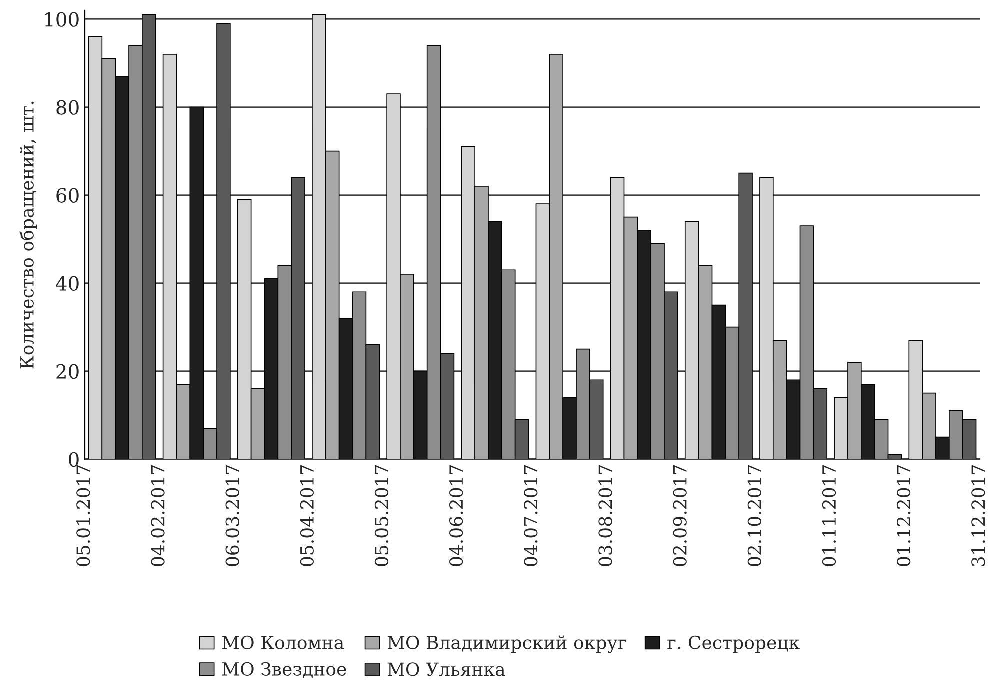  I want to click on x-tick-label: 05.05.2017, so click(381, 516).